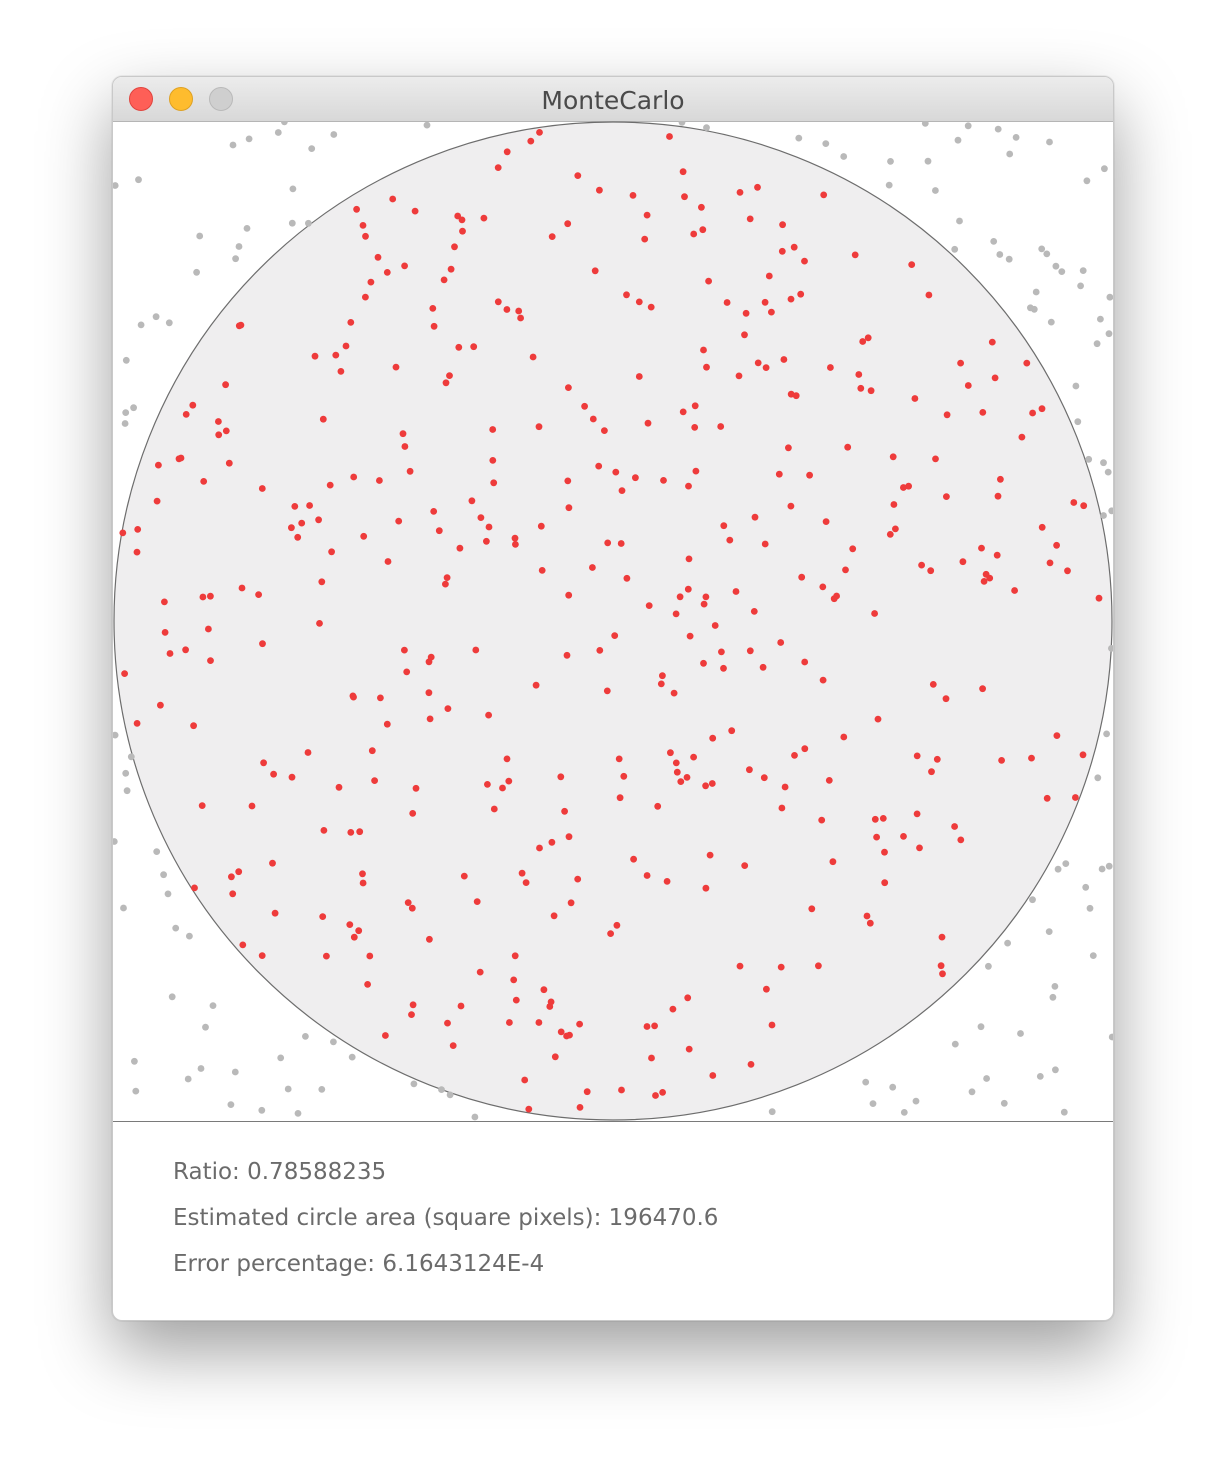  Describe the element at coordinates (141, 99) in the screenshot. I see `close-button` at that location.